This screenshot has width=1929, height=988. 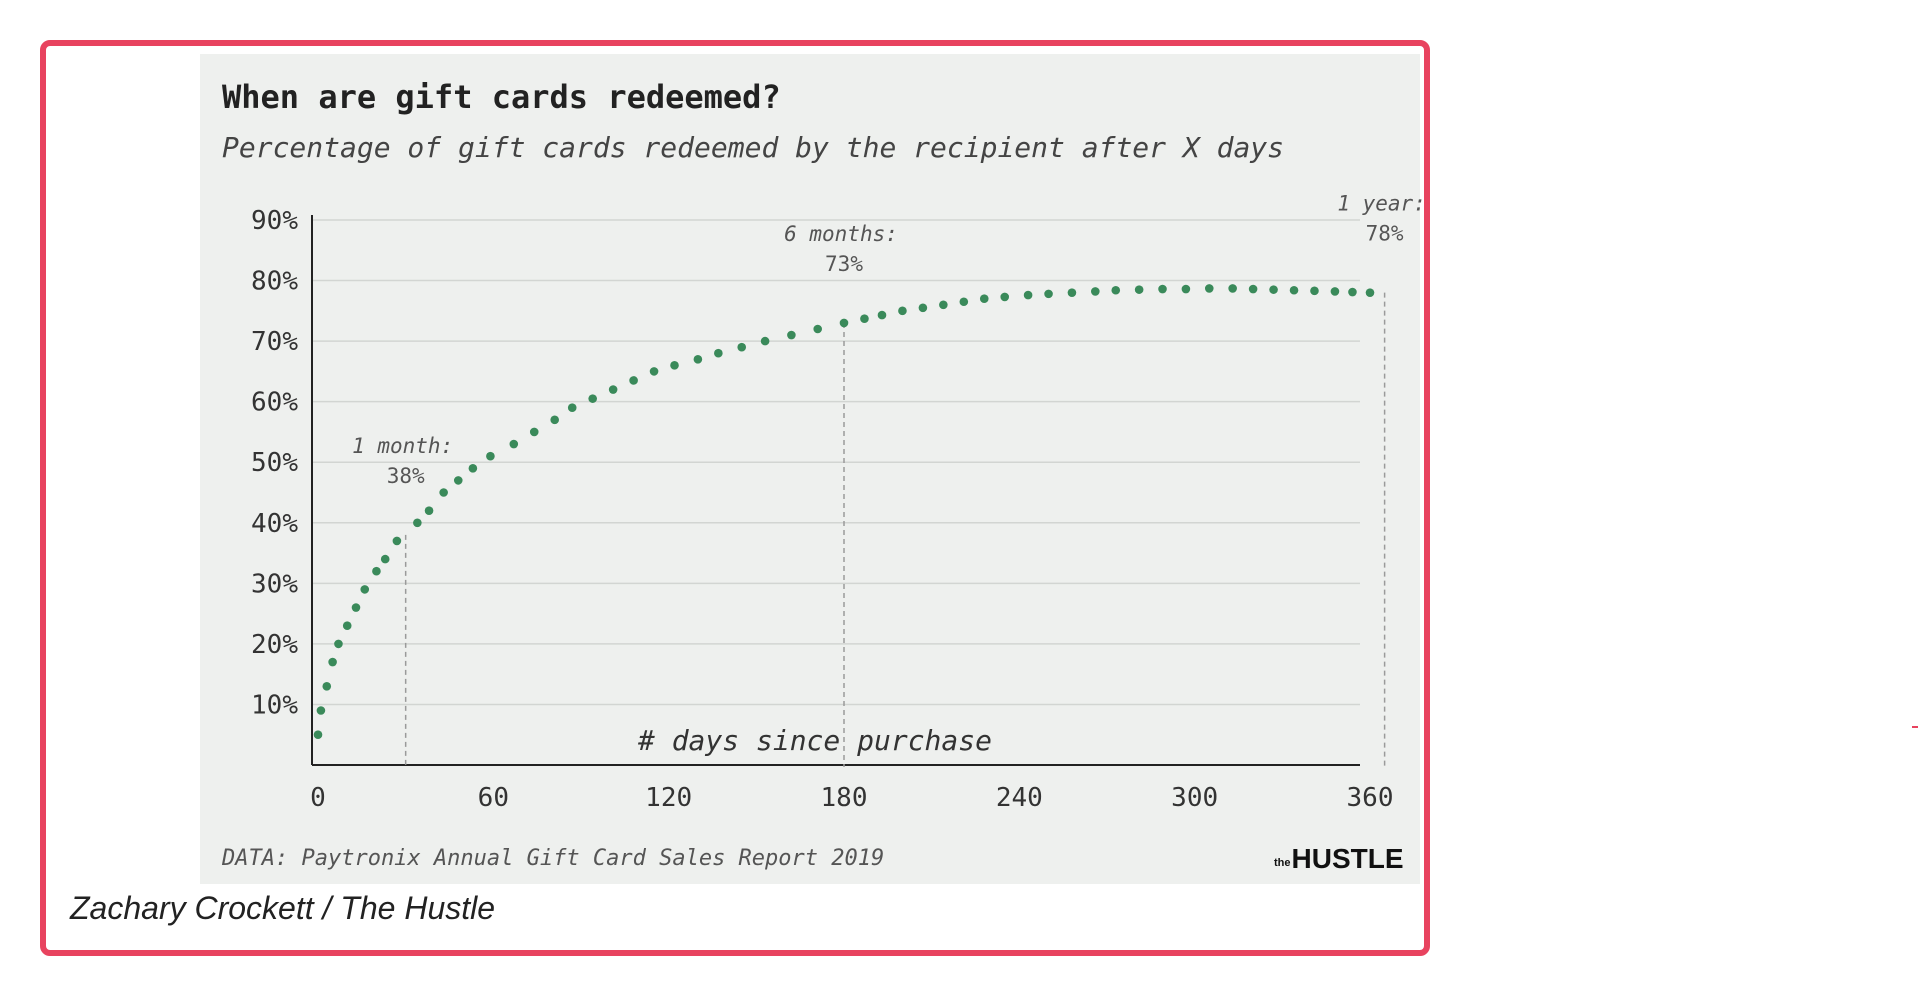 I want to click on y-tick-label: 80%, so click(x=274, y=282).